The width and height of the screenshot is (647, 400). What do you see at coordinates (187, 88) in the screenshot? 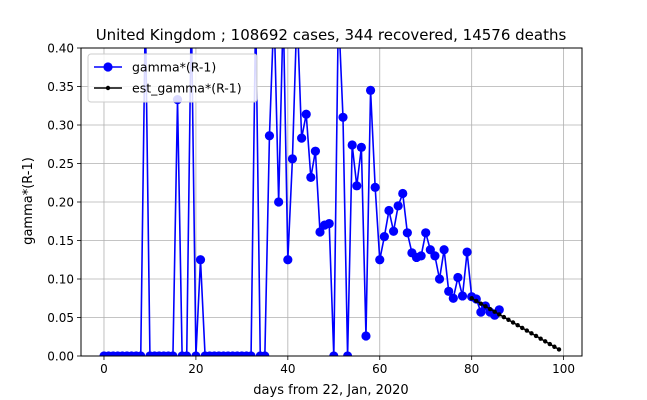
I see `legend-label: est_gamma*(R-1)` at bounding box center [187, 88].